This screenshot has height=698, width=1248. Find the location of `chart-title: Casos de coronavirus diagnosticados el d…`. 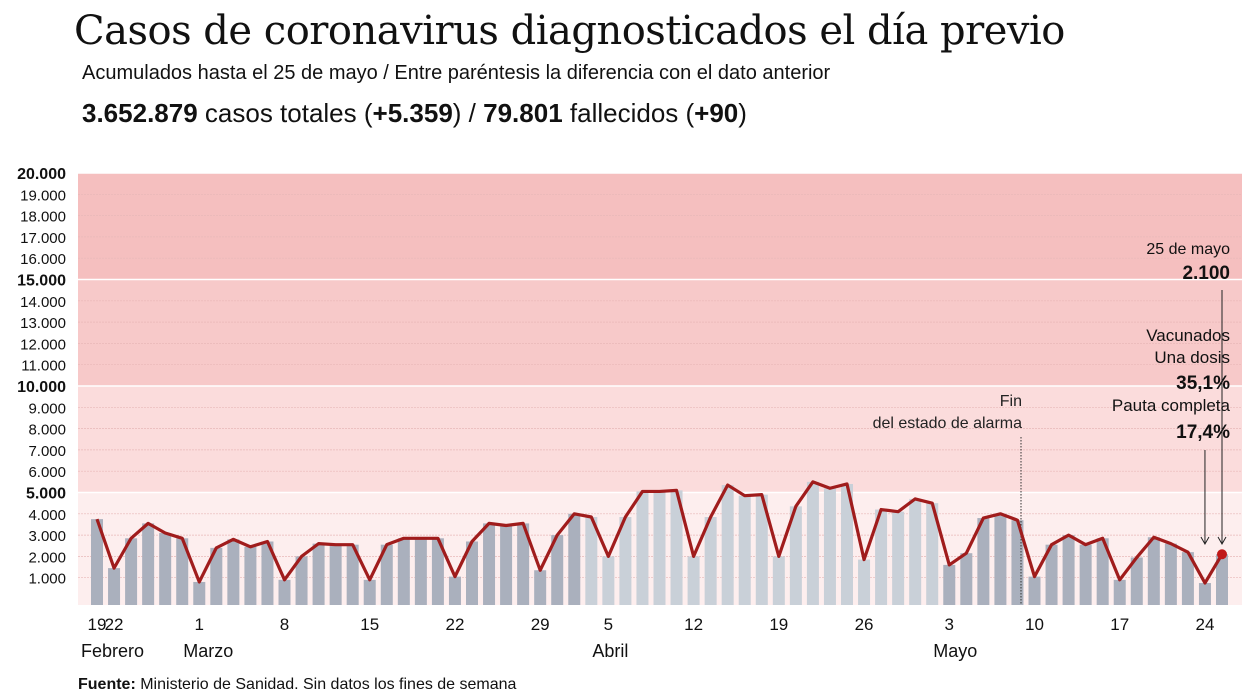

chart-title: Casos de coronavirus diagnosticados el d… is located at coordinates (569, 31).